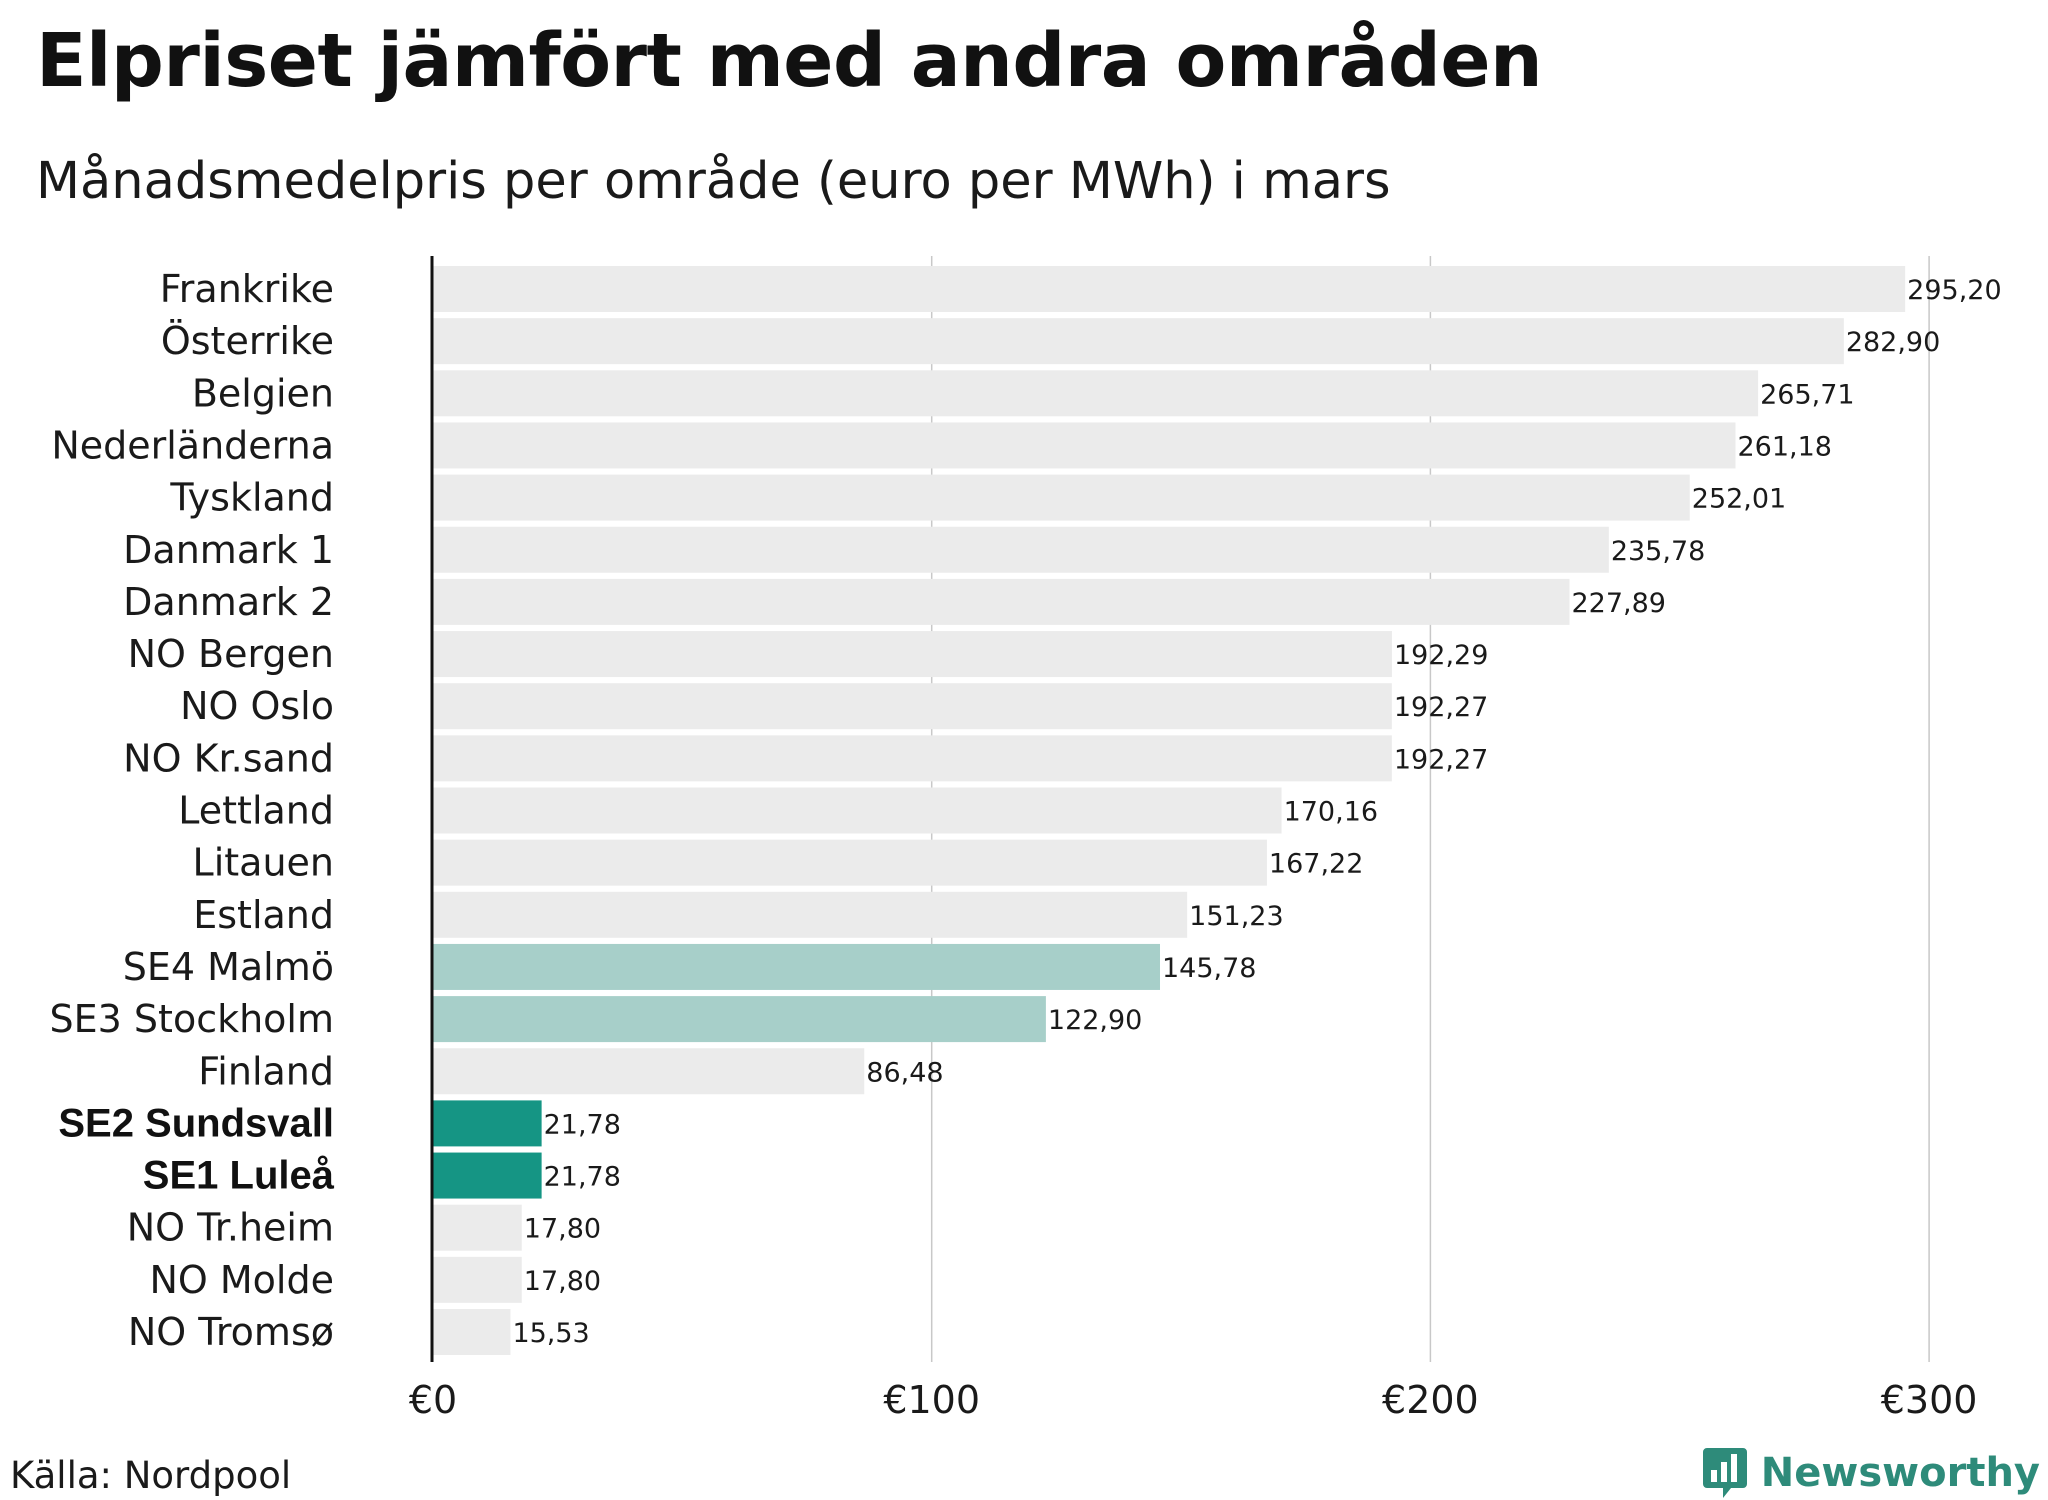  What do you see at coordinates (239, 1176) in the screenshot?
I see `category-label: SE1 Luleå` at bounding box center [239, 1176].